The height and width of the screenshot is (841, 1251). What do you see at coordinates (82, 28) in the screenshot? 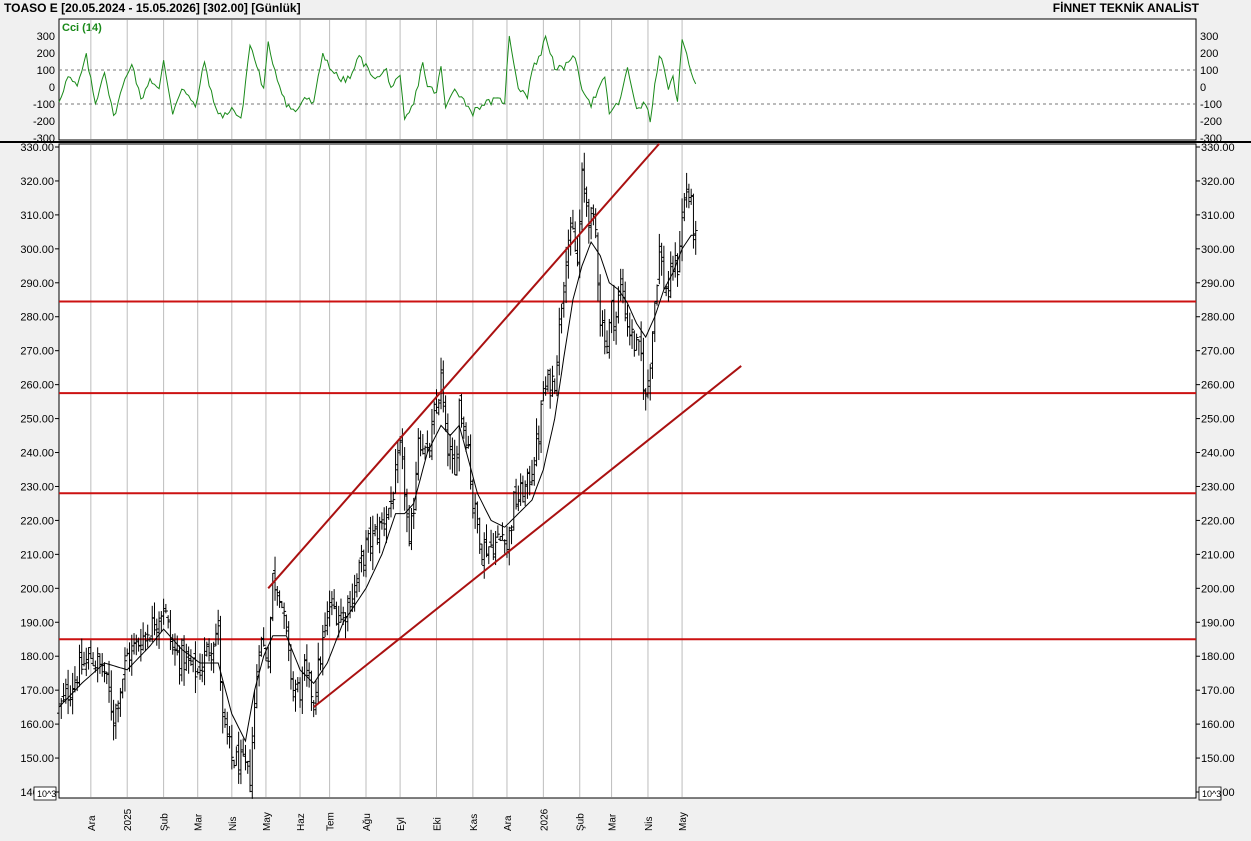
I see `indicator-name: Cci (14)` at bounding box center [82, 28].